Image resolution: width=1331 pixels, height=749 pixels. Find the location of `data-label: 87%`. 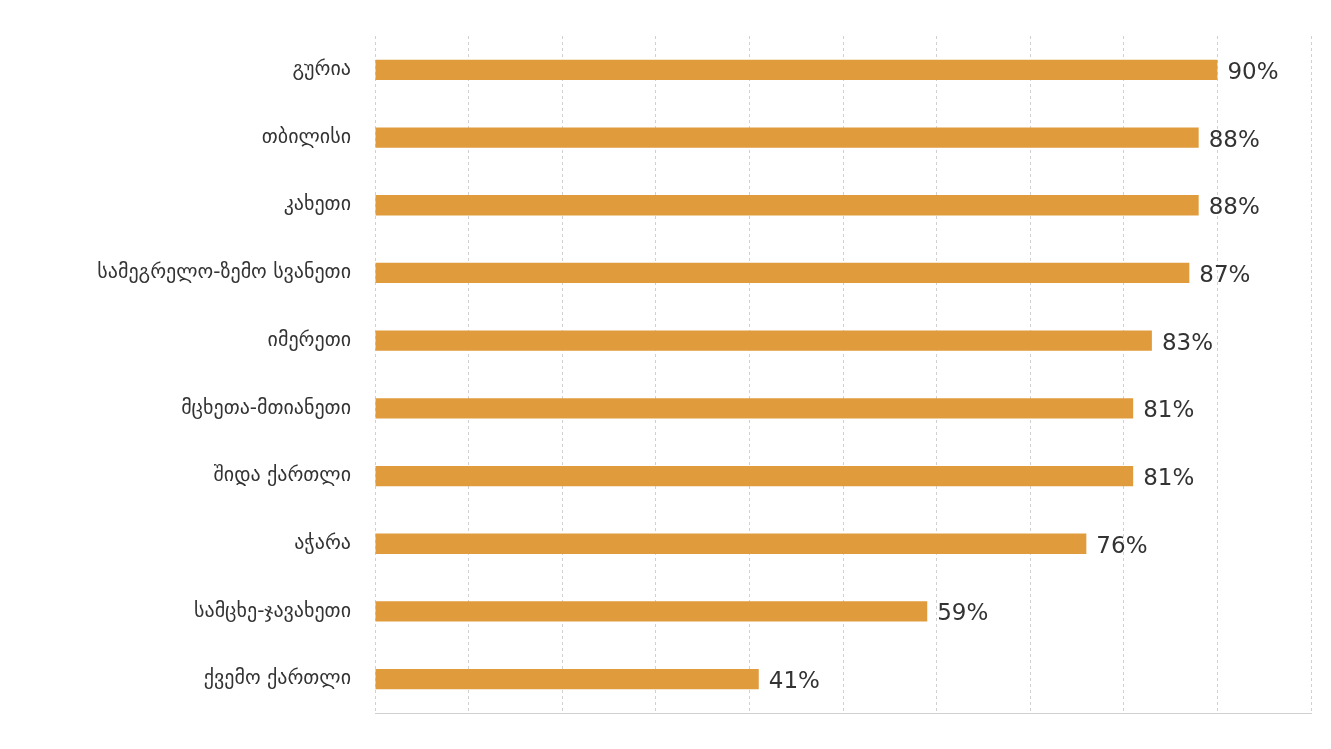

data-label: 87% is located at coordinates (1225, 273).